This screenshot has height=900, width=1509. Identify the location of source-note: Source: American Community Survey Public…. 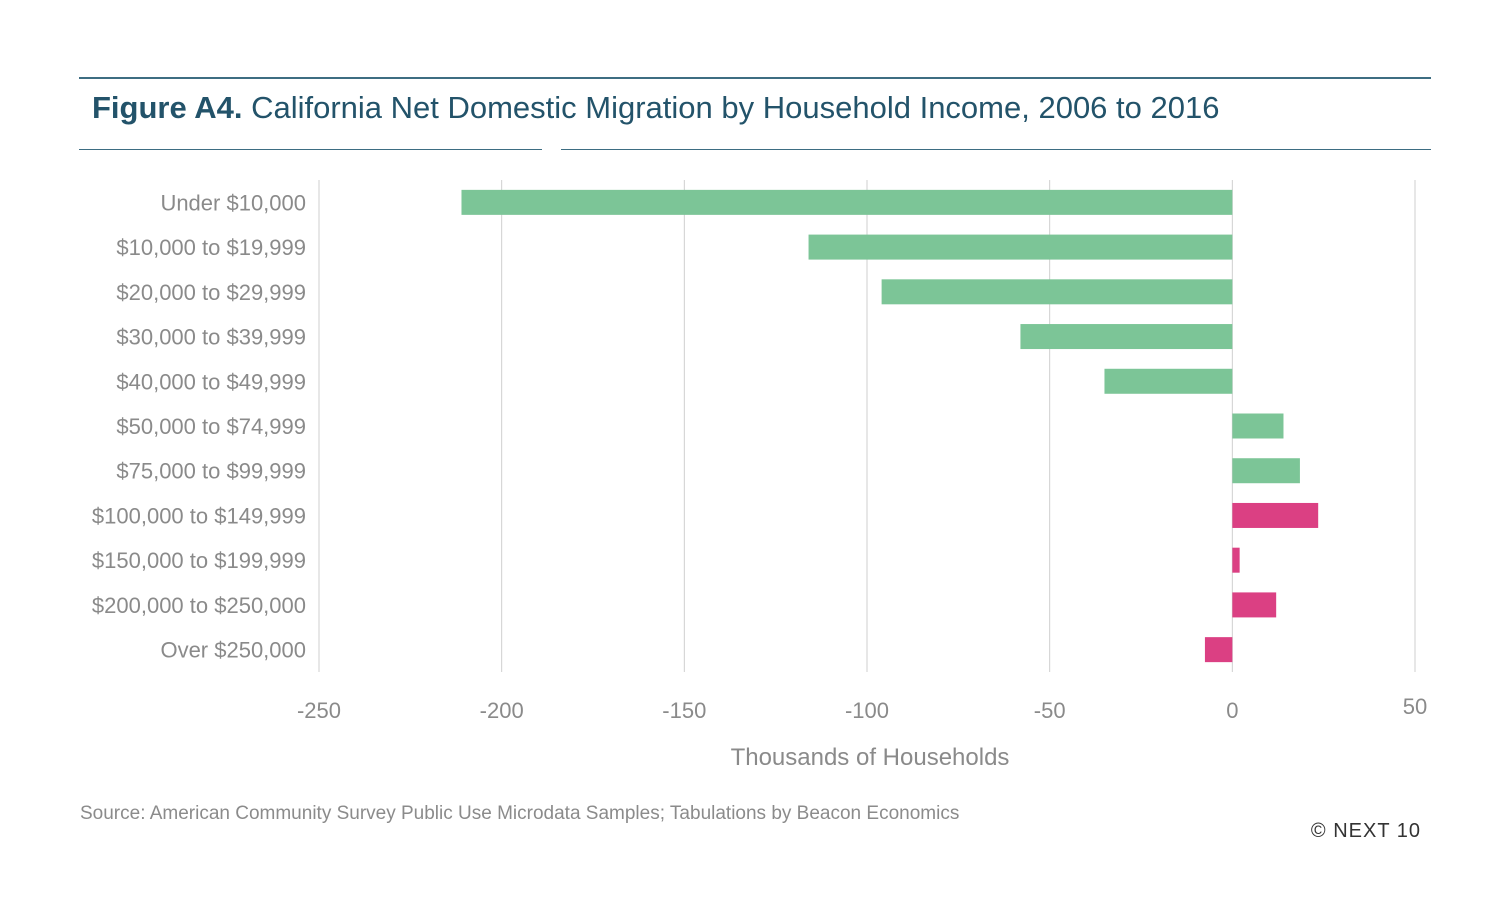
(520, 813).